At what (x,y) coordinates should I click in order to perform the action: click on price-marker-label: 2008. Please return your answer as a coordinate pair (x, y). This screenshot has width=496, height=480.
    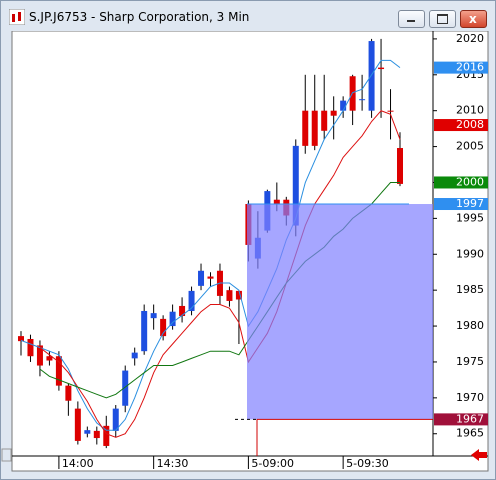
    Looking at the image, I should click on (470, 124).